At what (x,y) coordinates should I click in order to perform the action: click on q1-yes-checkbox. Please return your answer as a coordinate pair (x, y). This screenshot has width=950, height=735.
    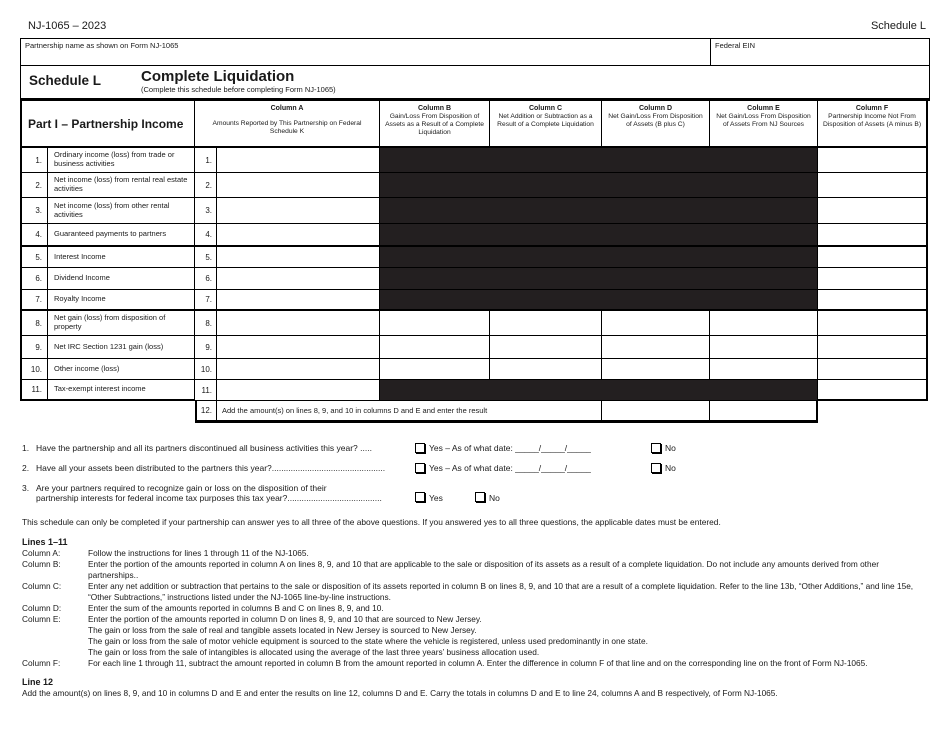
    Looking at the image, I should click on (420, 448).